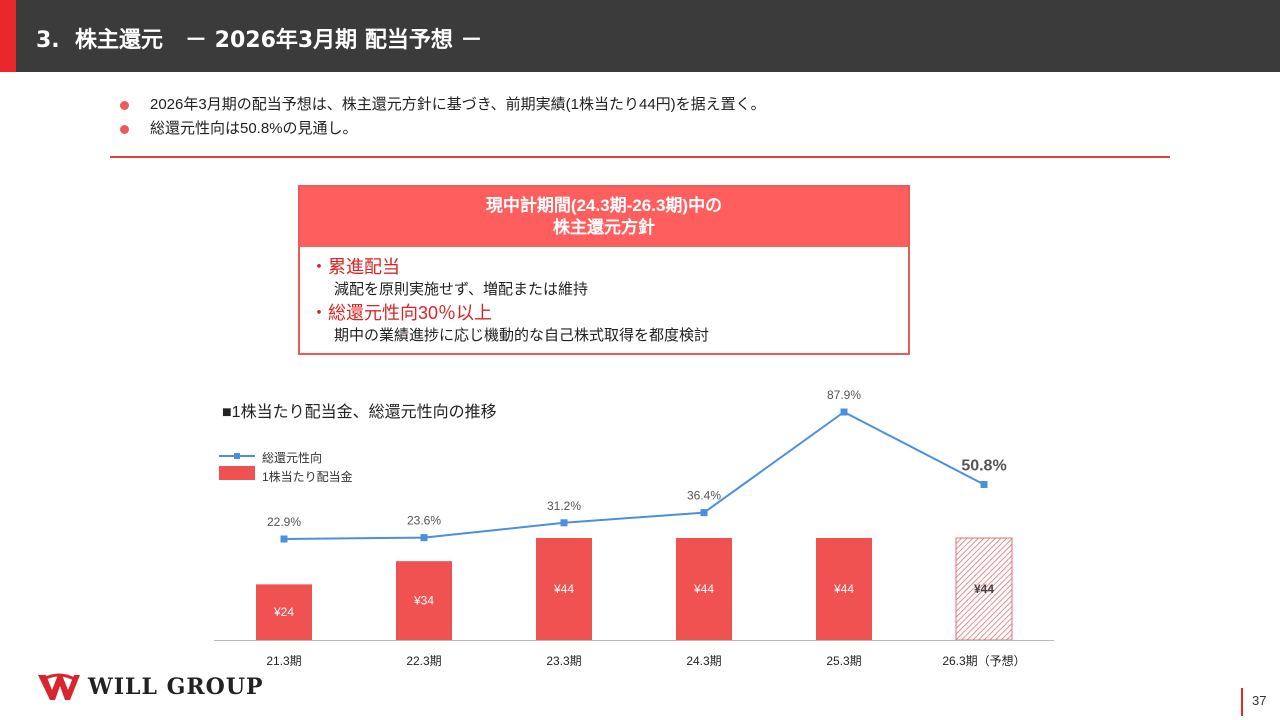 The height and width of the screenshot is (720, 1280). I want to click on logo-text: WILL GROUP, so click(176, 687).